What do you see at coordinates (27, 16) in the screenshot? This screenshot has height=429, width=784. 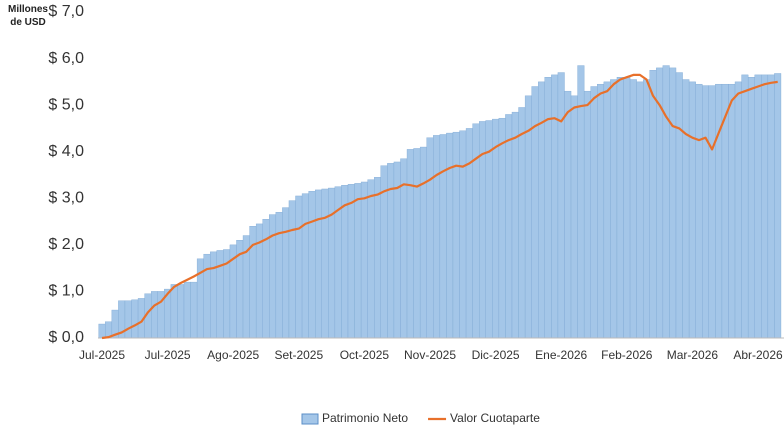 I see `y-unit-label: Millones de USD` at bounding box center [27, 16].